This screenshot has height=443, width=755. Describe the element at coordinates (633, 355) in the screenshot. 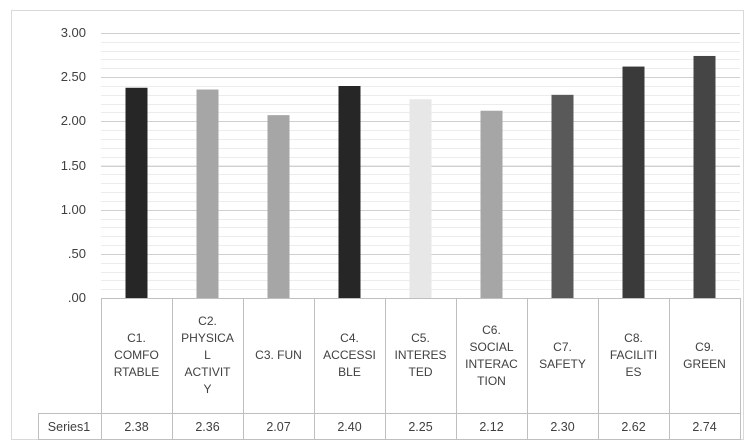

I see `category-label: C8. FACILITI ES` at that location.